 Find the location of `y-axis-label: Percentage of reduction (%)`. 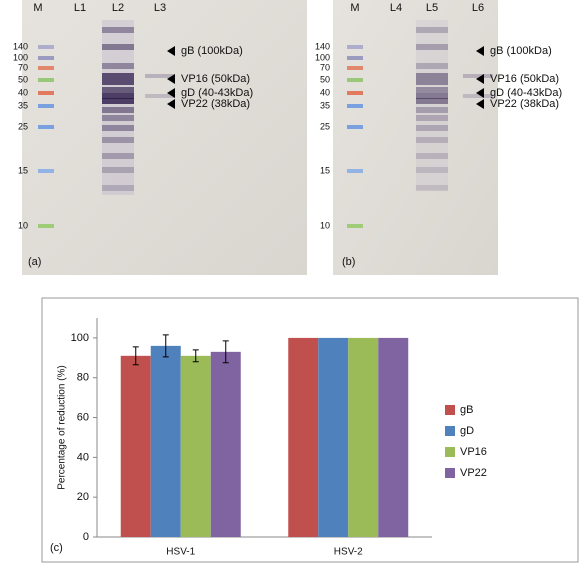

y-axis-label: Percentage of reduction (%) is located at coordinates (62, 427).